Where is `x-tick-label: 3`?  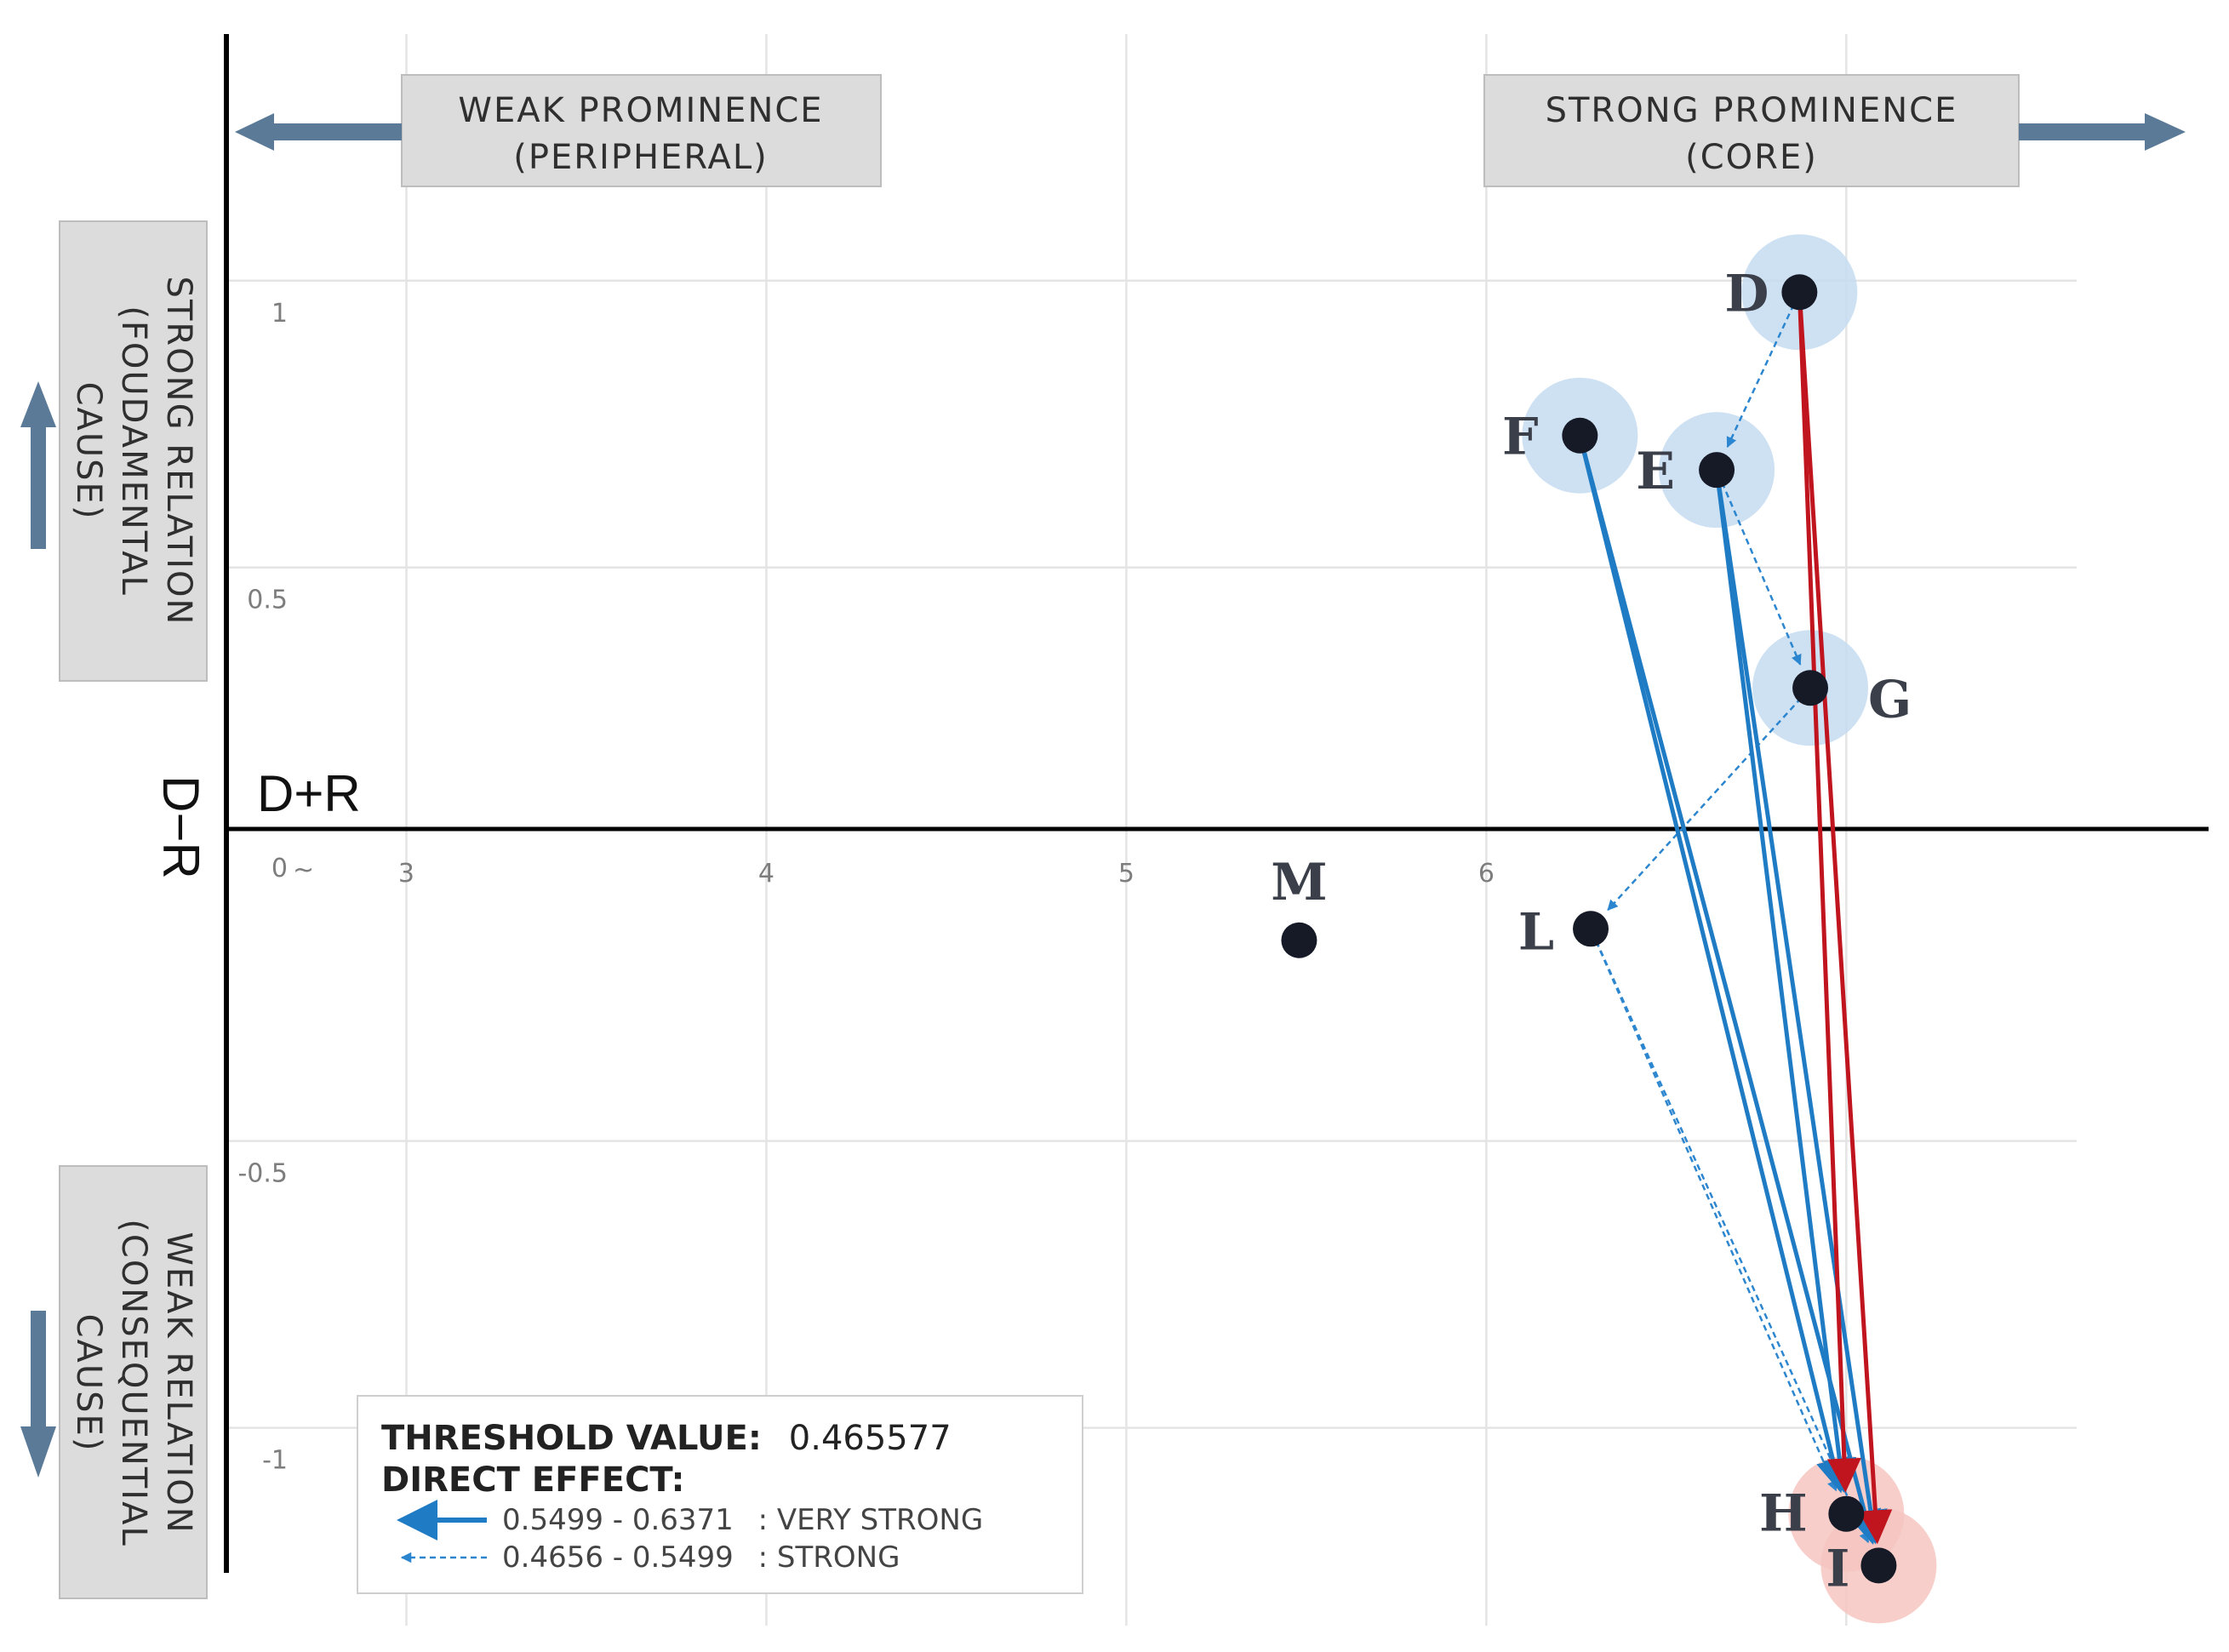
x-tick-label: 3 is located at coordinates (406, 874).